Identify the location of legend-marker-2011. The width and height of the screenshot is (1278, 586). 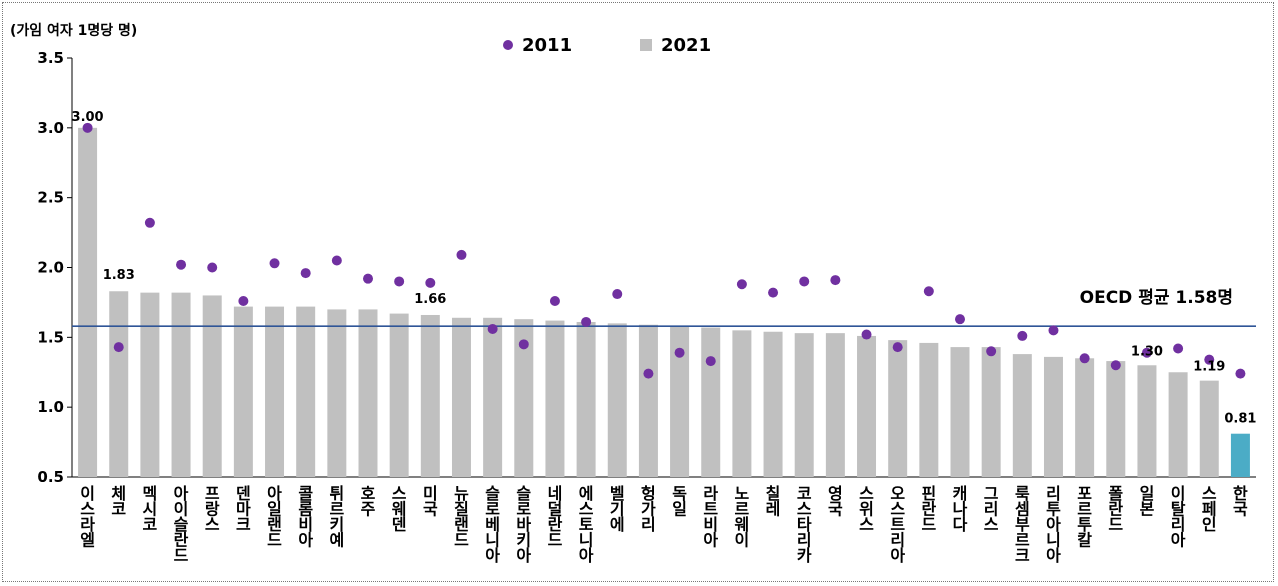
(508, 45).